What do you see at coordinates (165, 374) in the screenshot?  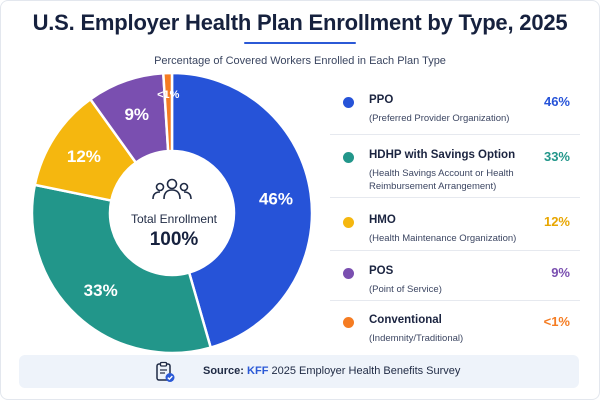 I see `clipboard-check-icon` at bounding box center [165, 374].